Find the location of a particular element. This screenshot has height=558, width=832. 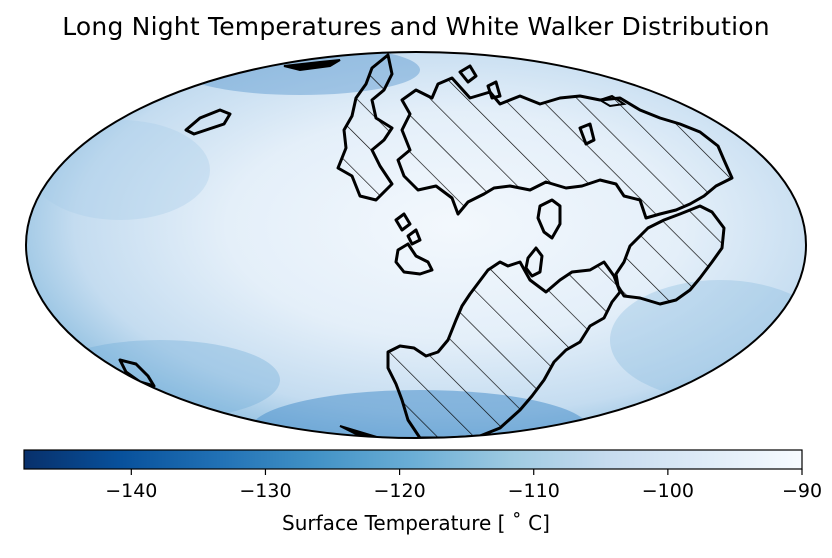

eastern-landmass is located at coordinates (670, 255).